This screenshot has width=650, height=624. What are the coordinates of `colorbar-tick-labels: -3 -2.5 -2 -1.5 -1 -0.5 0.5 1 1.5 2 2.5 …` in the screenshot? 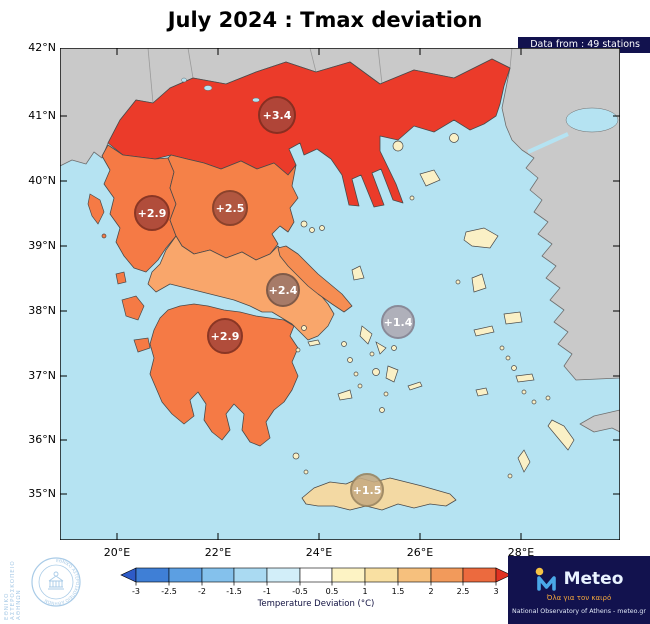 It's located at (315, 591).